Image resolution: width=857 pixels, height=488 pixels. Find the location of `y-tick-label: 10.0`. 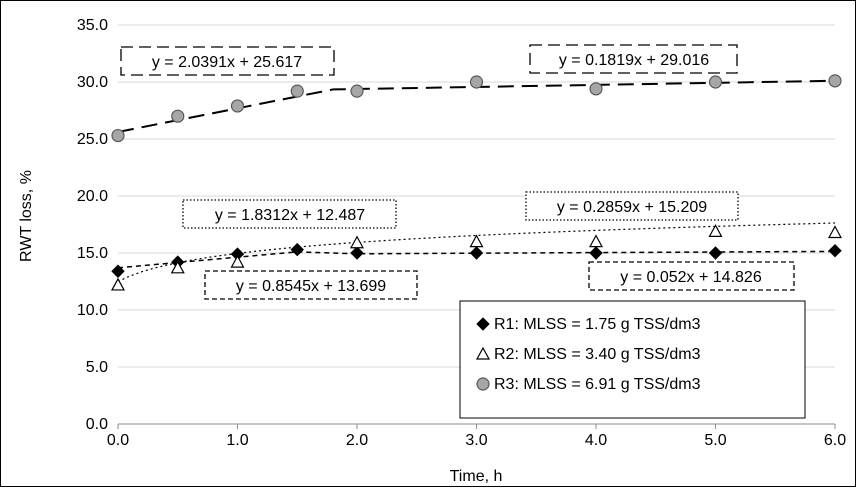

y-tick-label: 10.0 is located at coordinates (92, 310).